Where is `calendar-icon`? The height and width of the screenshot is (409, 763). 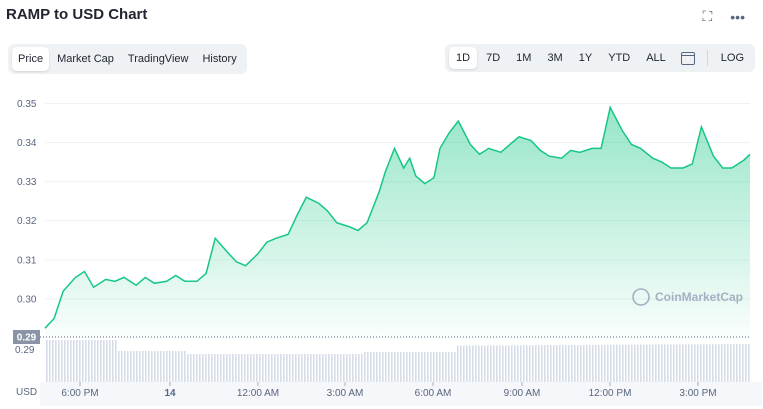
calendar-icon is located at coordinates (687, 58).